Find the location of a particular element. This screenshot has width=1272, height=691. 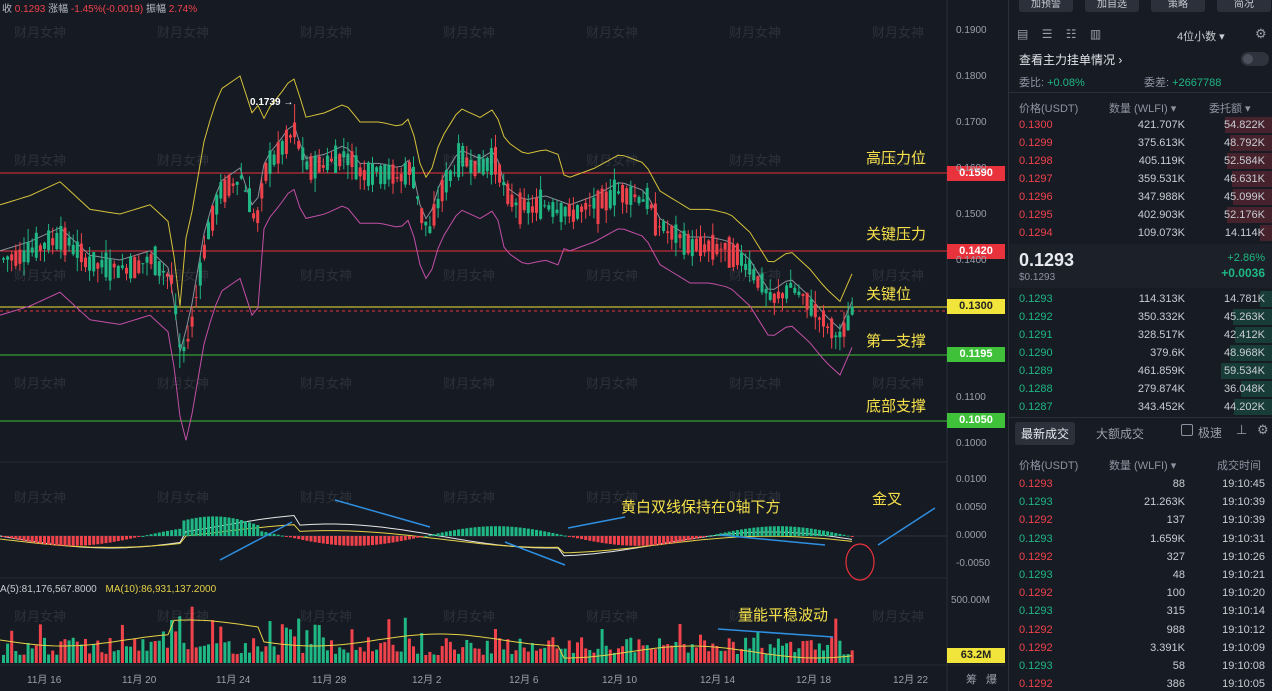

x-tick: 12月 2 is located at coordinates (427, 680).